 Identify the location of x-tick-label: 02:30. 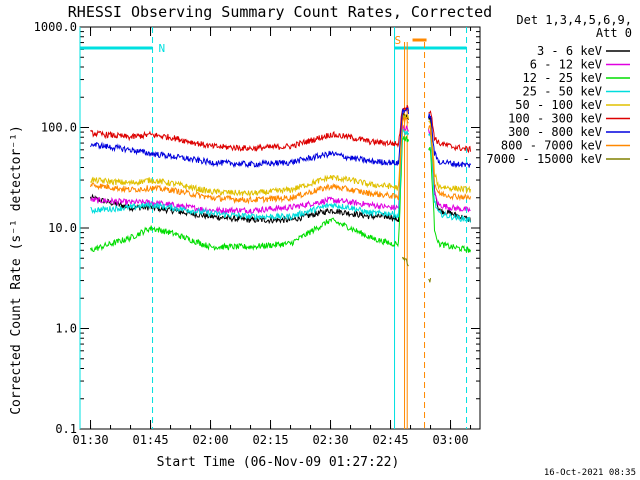
(330, 440).